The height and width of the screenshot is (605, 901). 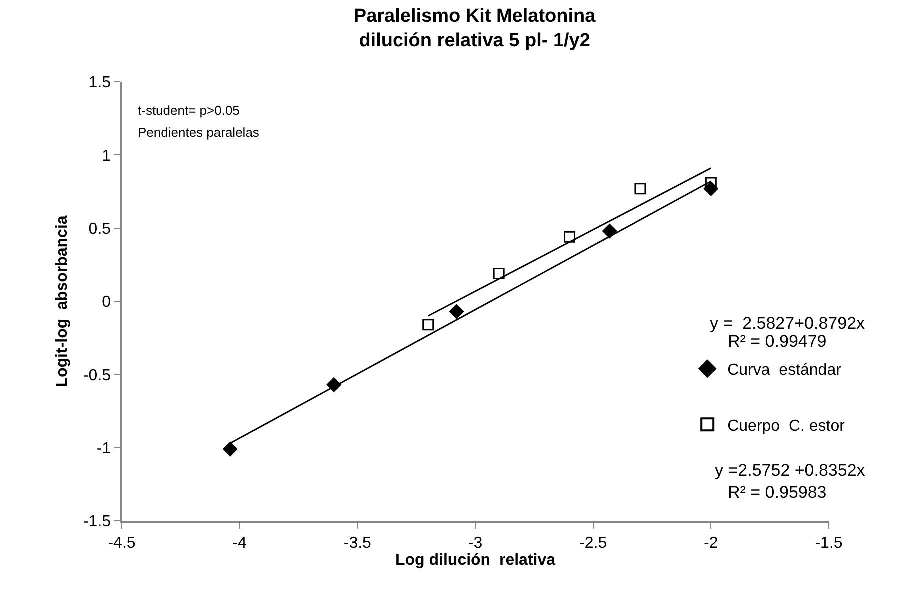 What do you see at coordinates (97, 522) in the screenshot?
I see `y-tick-label: -1.5` at bounding box center [97, 522].